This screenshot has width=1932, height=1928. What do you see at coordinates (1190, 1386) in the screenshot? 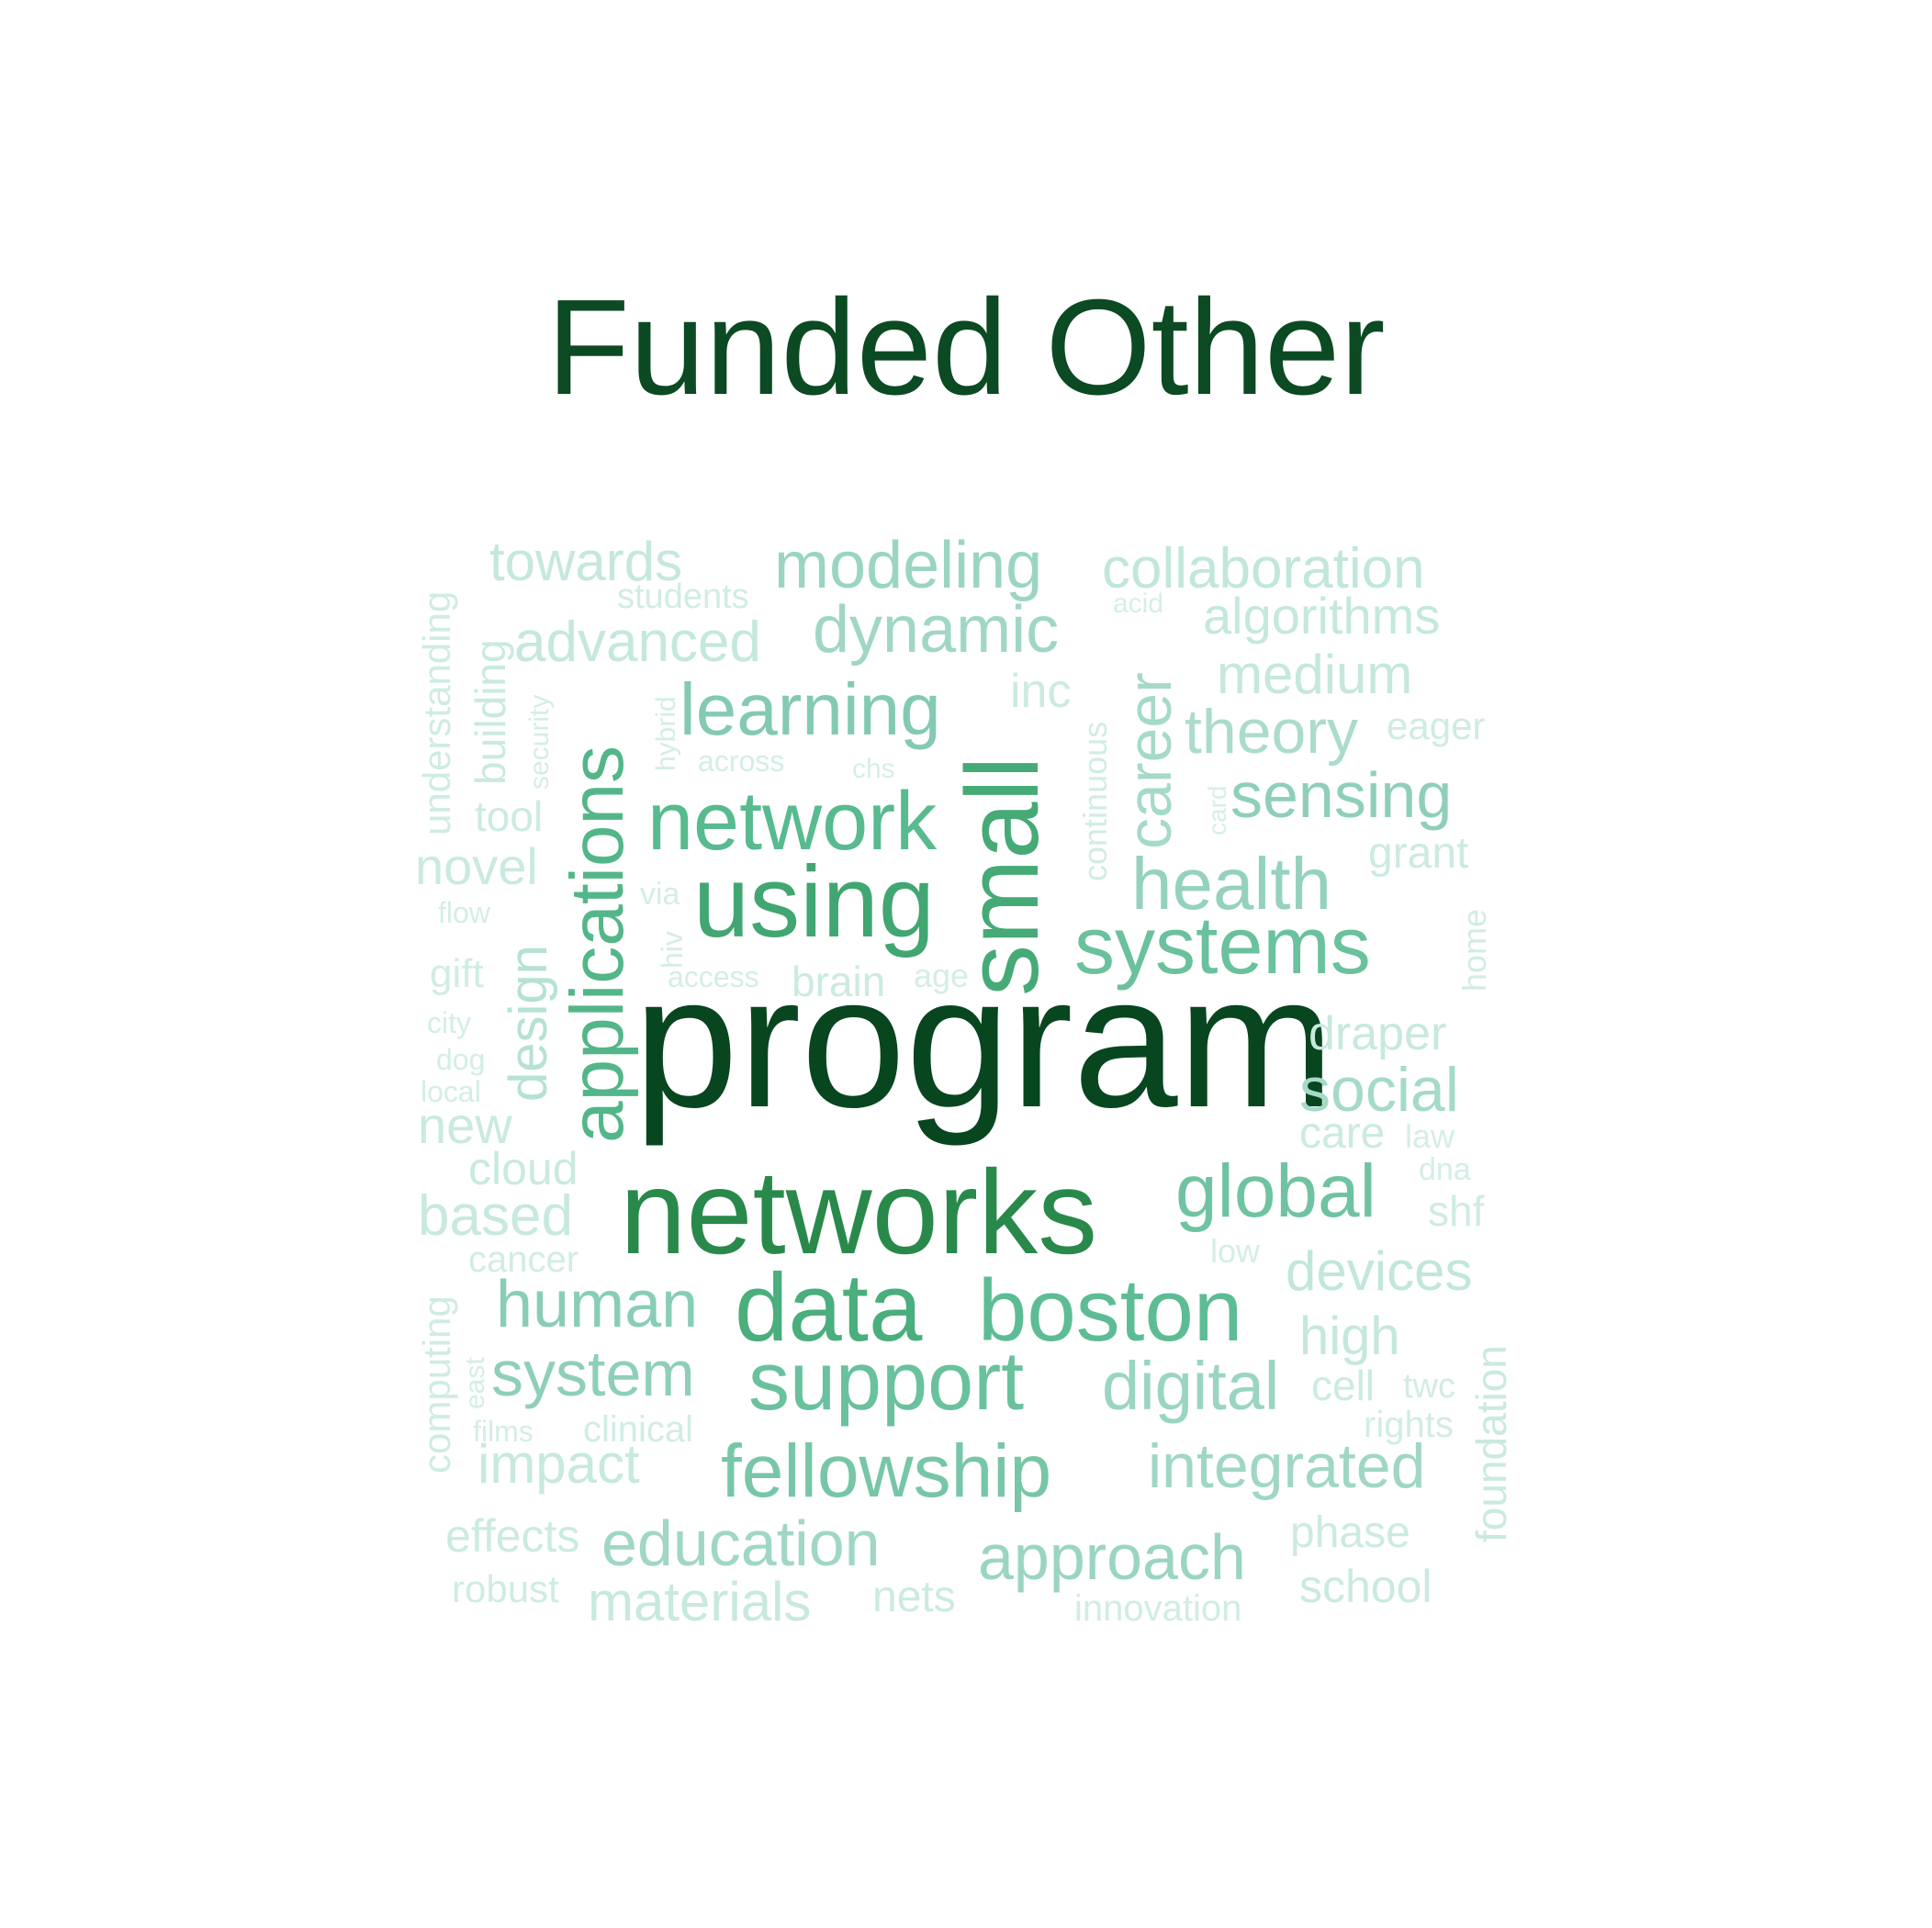
I see `word-digital: digital` at bounding box center [1190, 1386].